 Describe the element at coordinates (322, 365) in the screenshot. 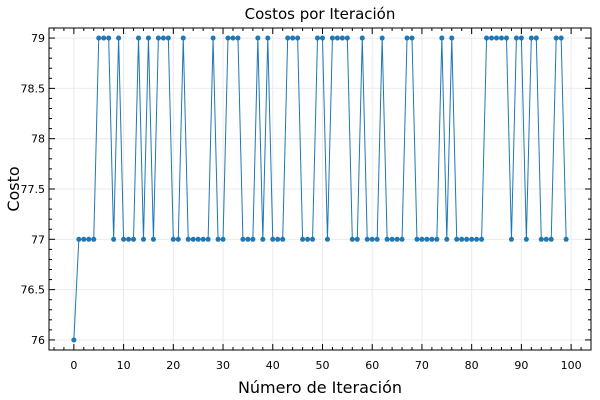

I see `x-tick-label: 50` at that location.